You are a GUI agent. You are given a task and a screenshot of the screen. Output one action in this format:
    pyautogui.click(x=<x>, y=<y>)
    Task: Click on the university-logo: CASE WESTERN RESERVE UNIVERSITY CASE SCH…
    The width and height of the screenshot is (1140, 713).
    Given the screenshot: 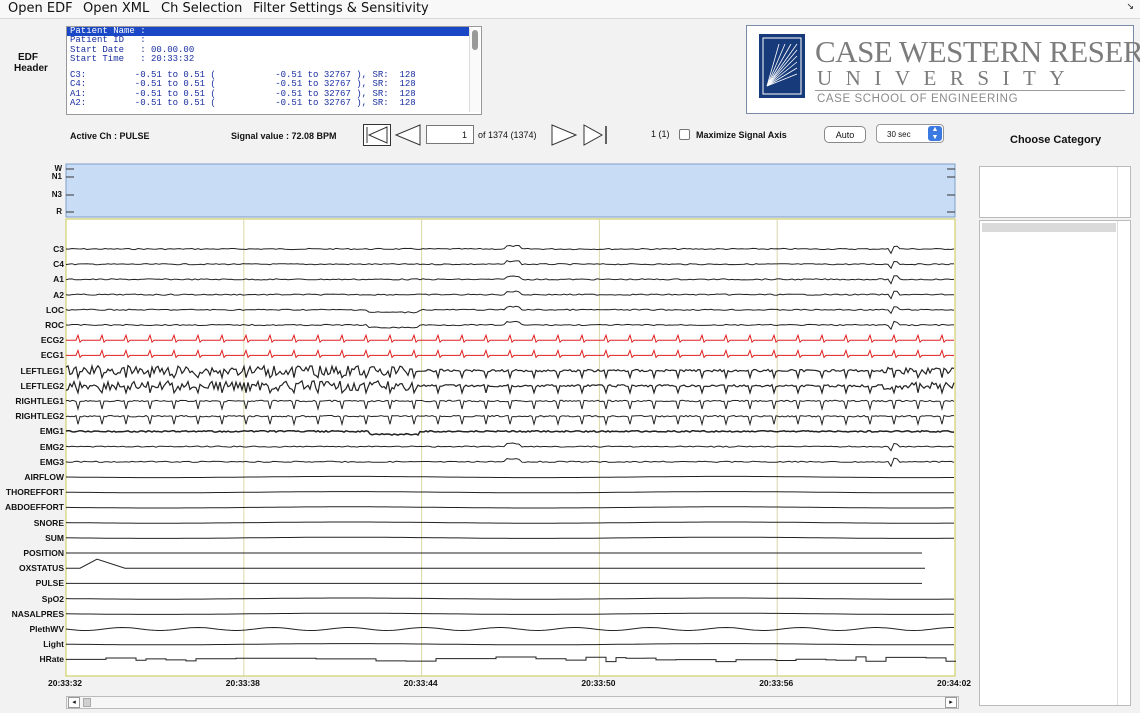 What is the action you would take?
    pyautogui.click(x=943, y=69)
    